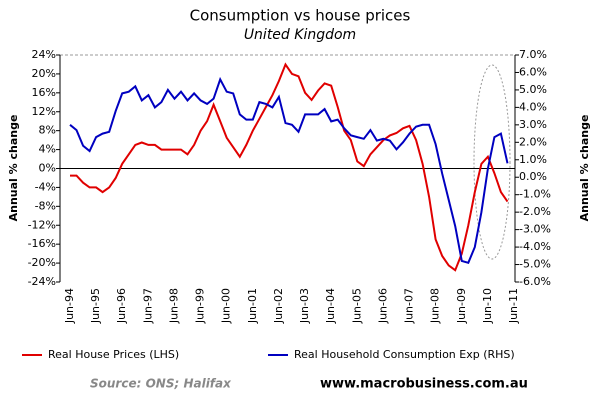  What do you see at coordinates (533, 54) in the screenshot?
I see `y2-tick-label: 7.0%` at bounding box center [533, 54].